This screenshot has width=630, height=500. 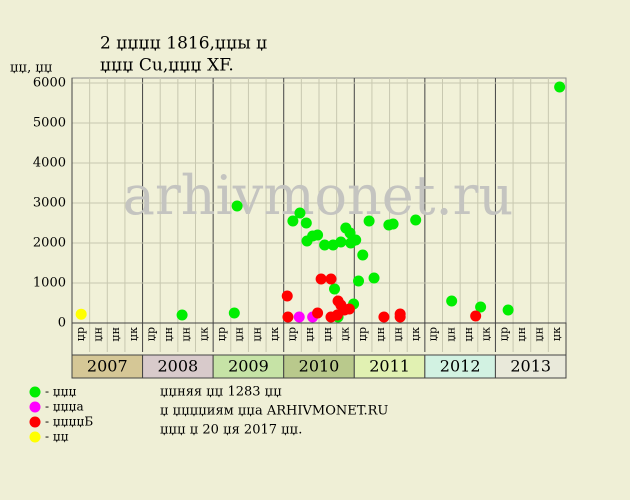 What do you see at coordinates (64, 407) in the screenshot?
I see `legend-label: - џџџа` at bounding box center [64, 407].